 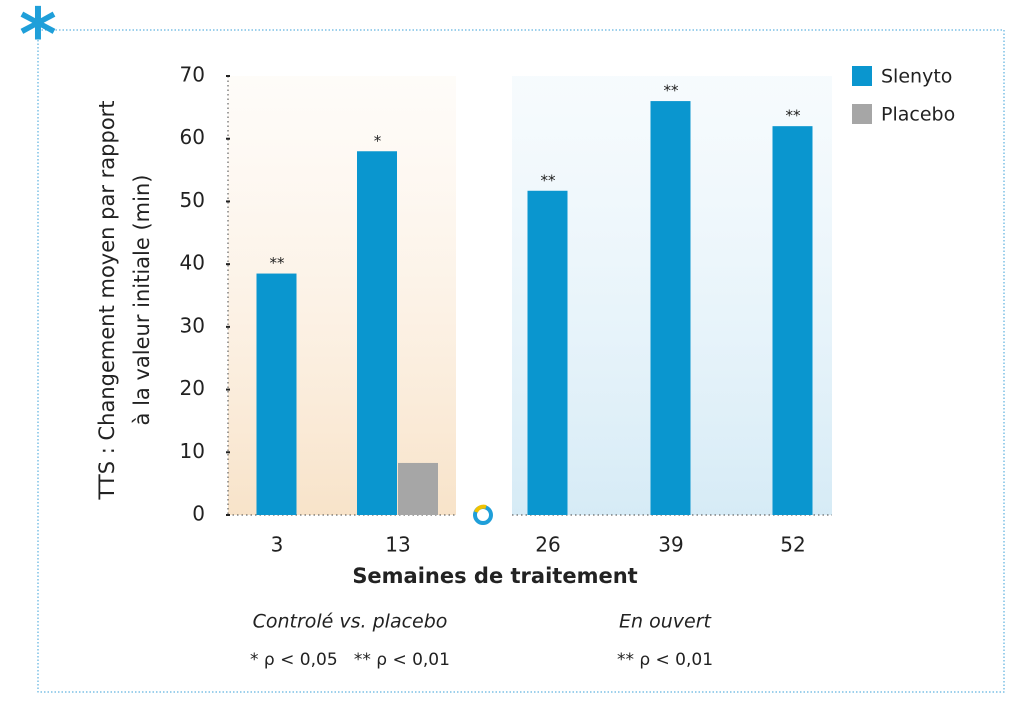 What do you see at coordinates (918, 115) in the screenshot?
I see `legend-label: Placebo` at bounding box center [918, 115].